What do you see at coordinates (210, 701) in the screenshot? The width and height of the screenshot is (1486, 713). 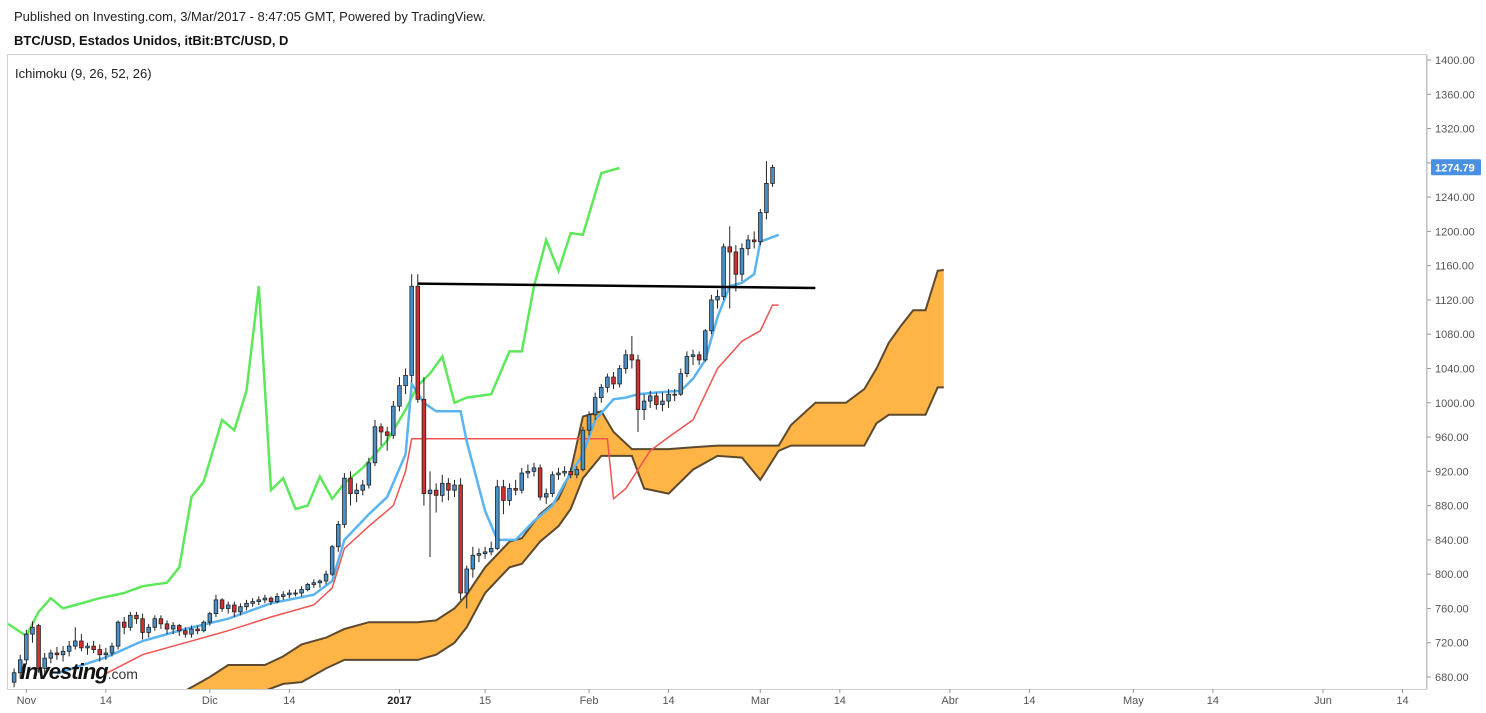 I see `time-tick-label: Dic` at bounding box center [210, 701].